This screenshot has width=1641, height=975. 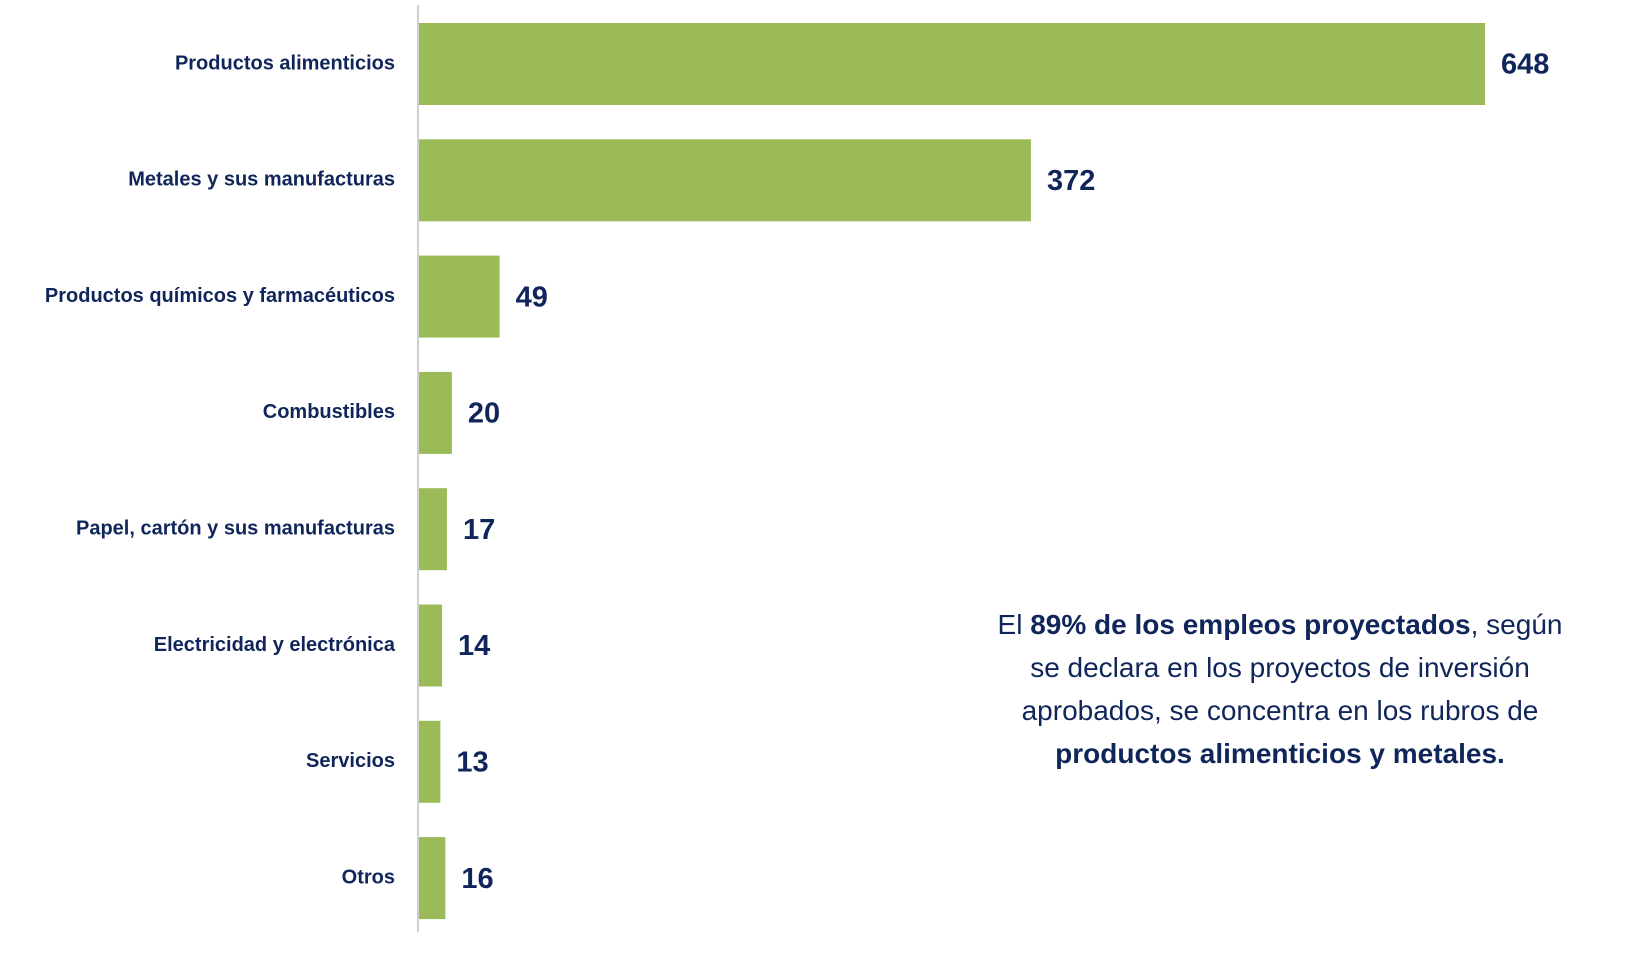 I want to click on value-label: 49, so click(x=532, y=297).